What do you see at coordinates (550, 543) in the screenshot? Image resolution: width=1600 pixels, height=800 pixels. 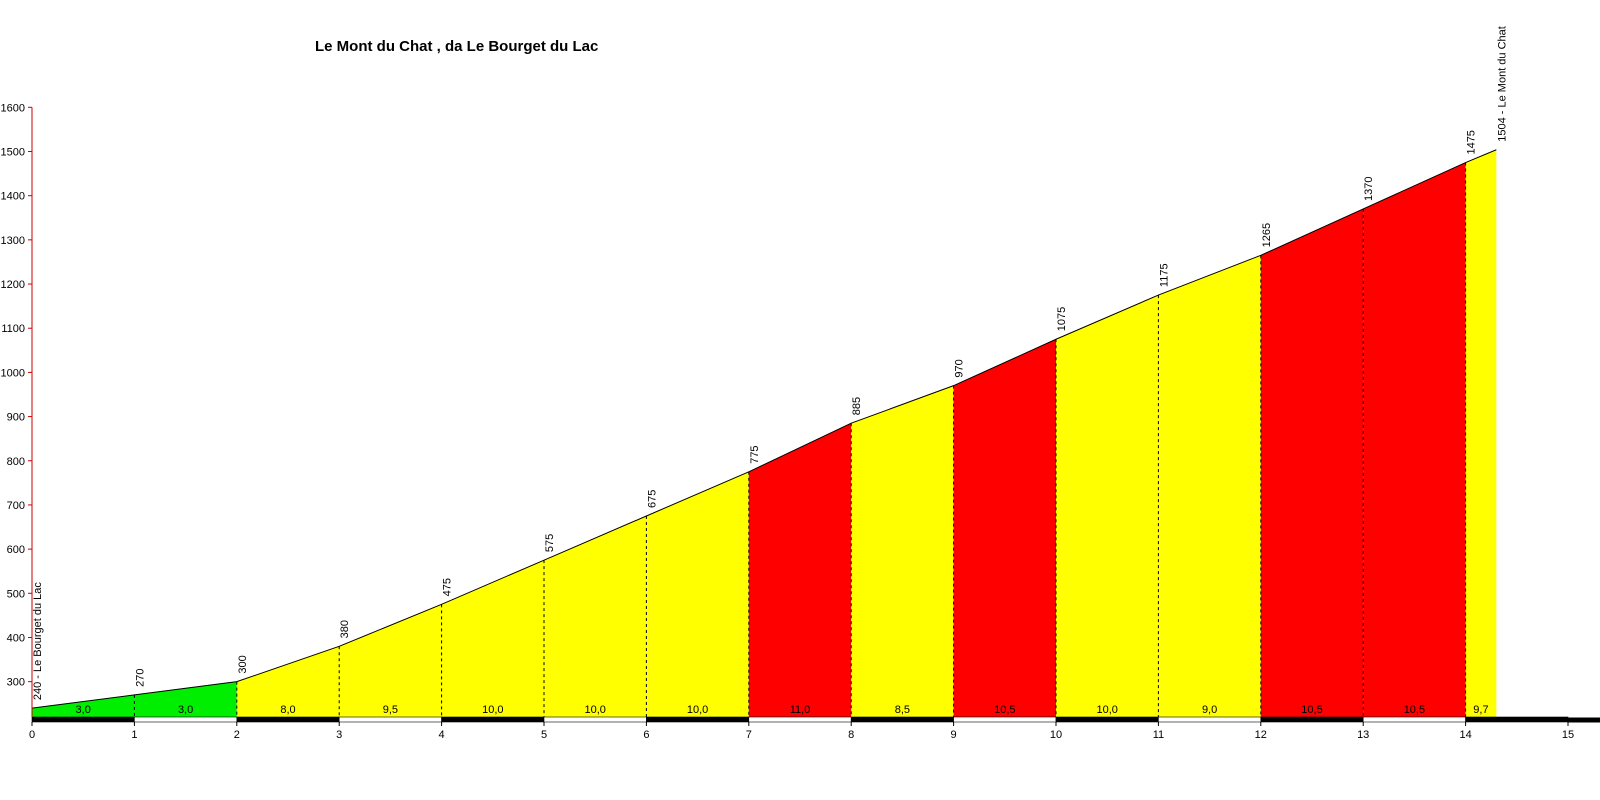 I see `altitude-label: 575` at bounding box center [550, 543].